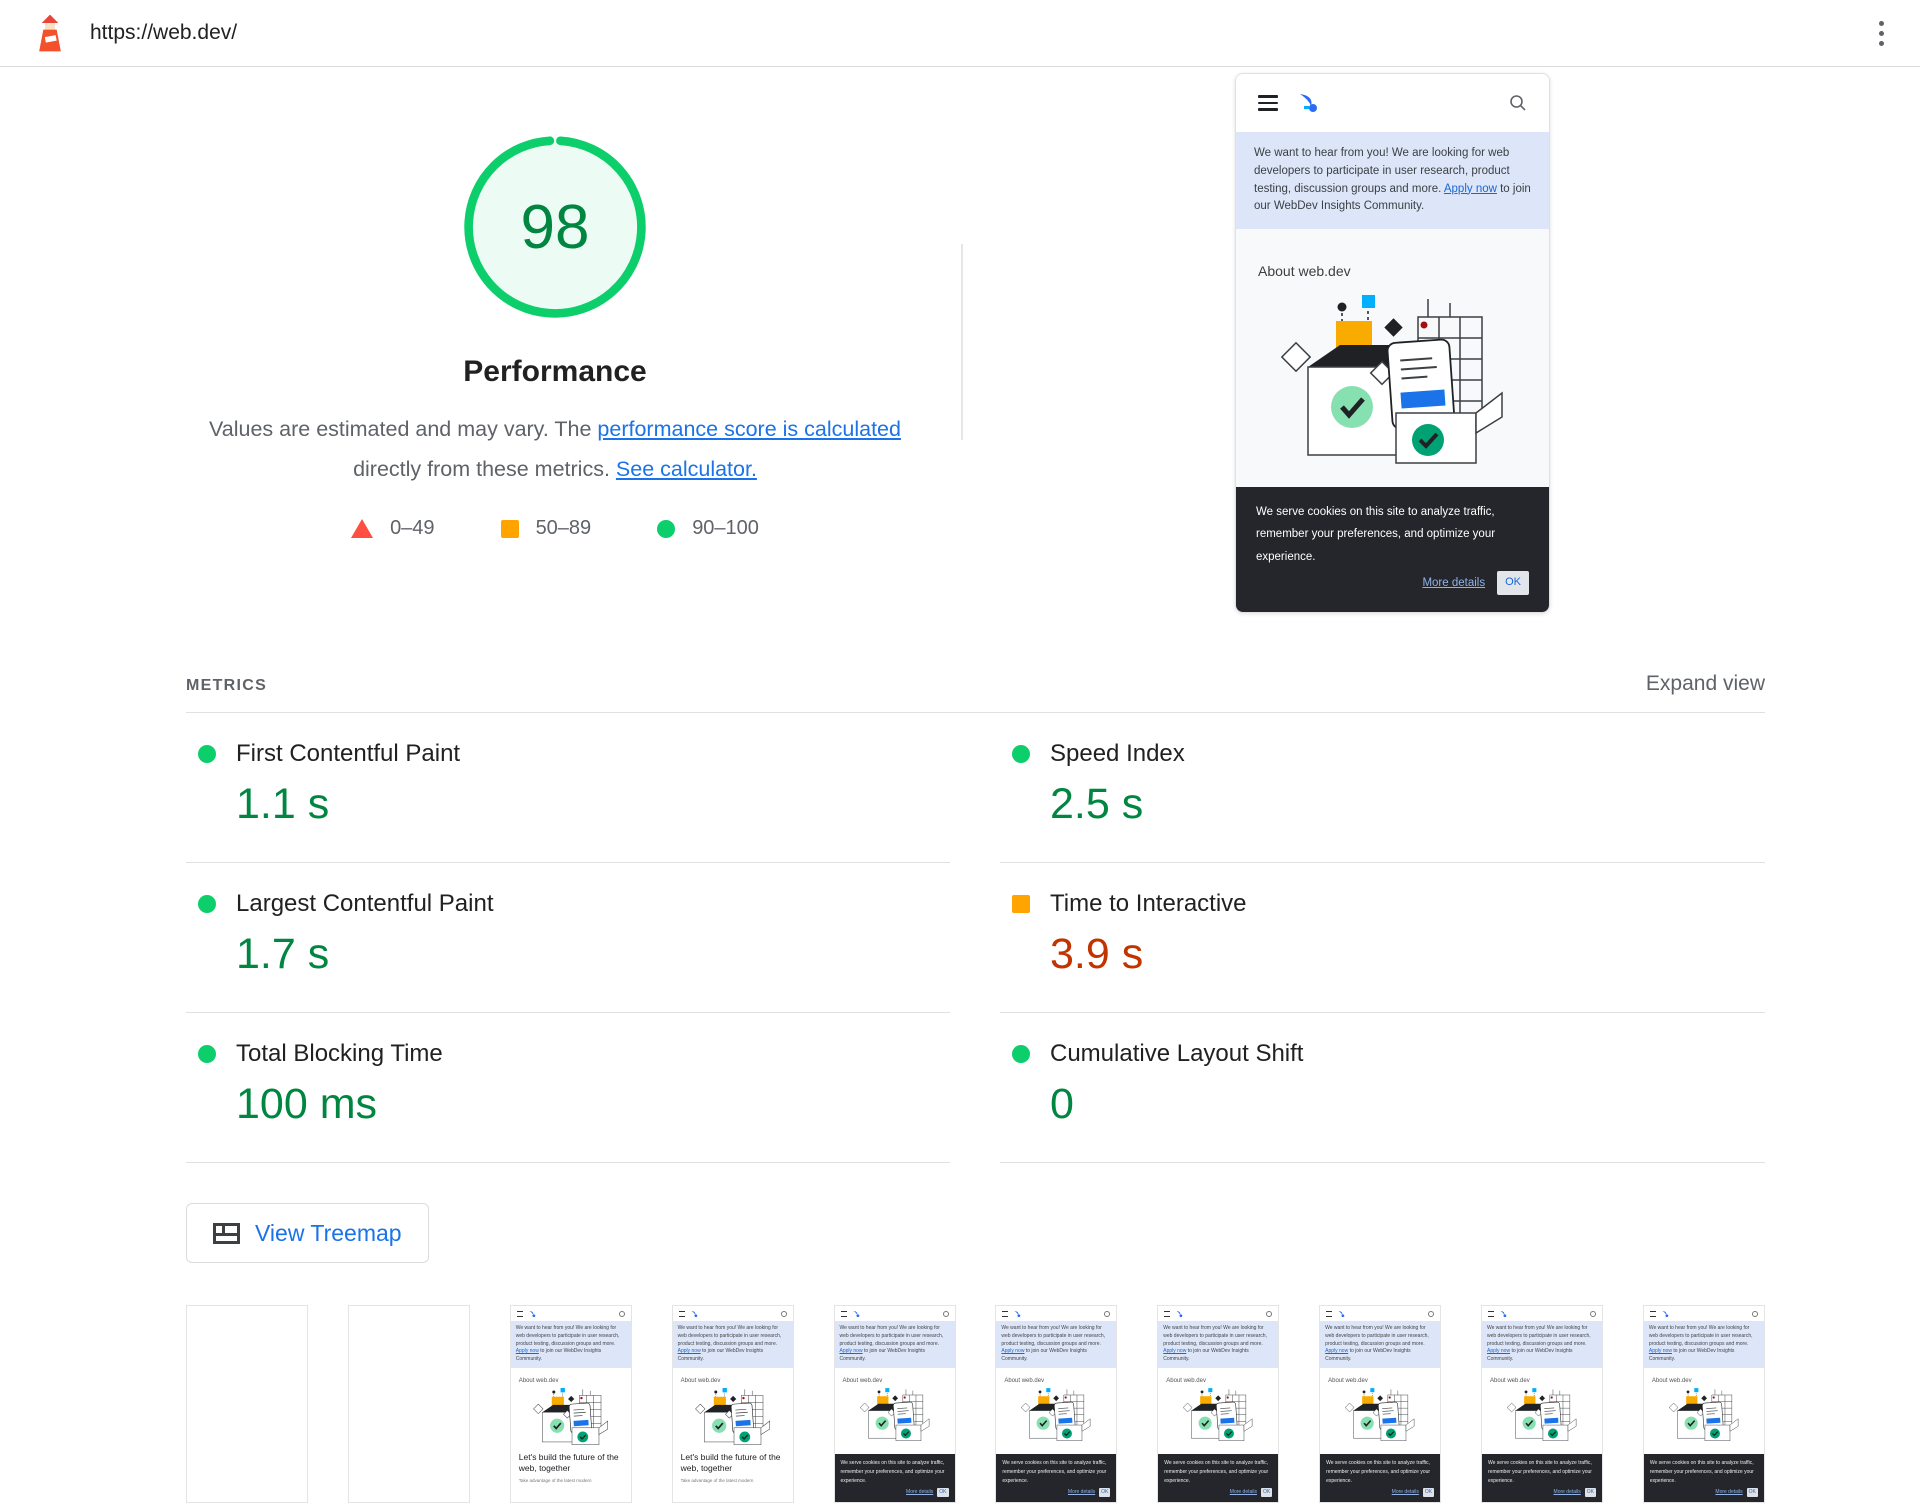 The width and height of the screenshot is (1920, 1510). Describe the element at coordinates (348, 753) in the screenshot. I see `metric-label: First Contentful Paint` at that location.